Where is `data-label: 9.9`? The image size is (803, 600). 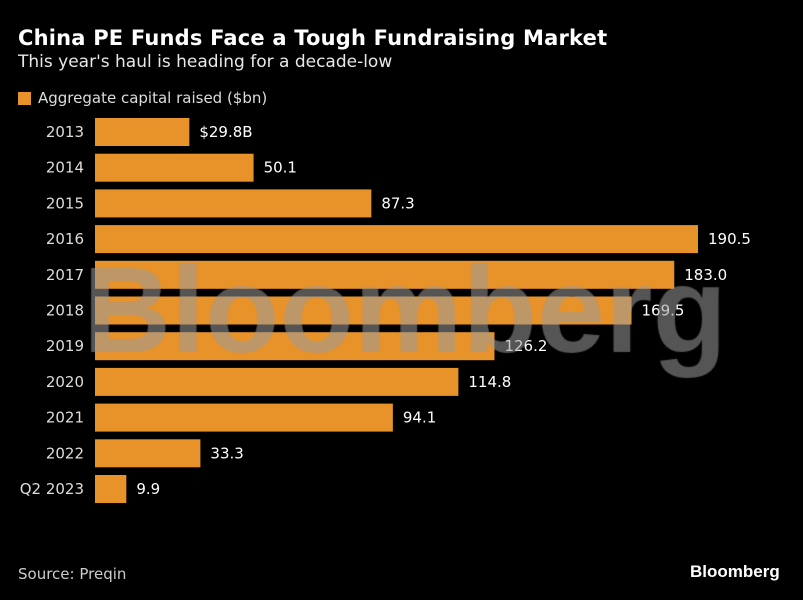 data-label: 9.9 is located at coordinates (148, 489).